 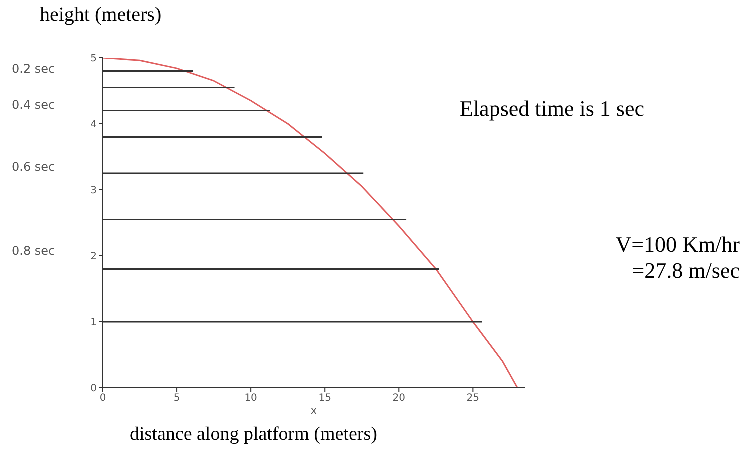 What do you see at coordinates (93, 389) in the screenshot?
I see `y-tick-label: 0` at bounding box center [93, 389].